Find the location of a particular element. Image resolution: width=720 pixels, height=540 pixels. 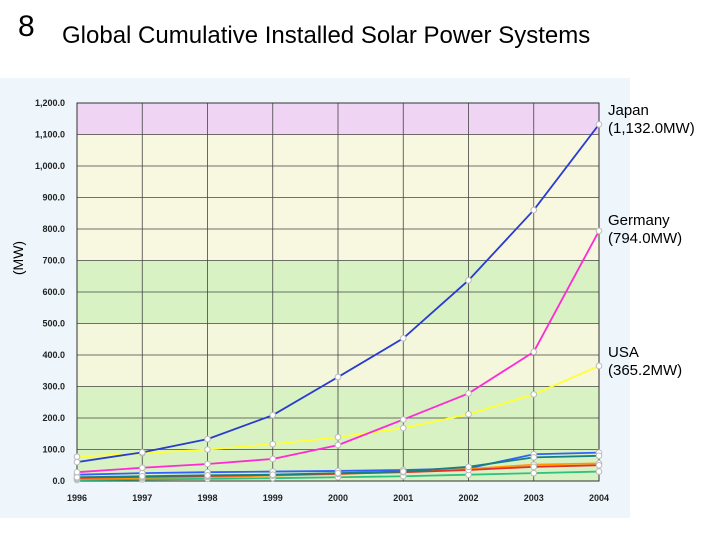

y-tick-label: 1,100.0 is located at coordinates (50, 135).